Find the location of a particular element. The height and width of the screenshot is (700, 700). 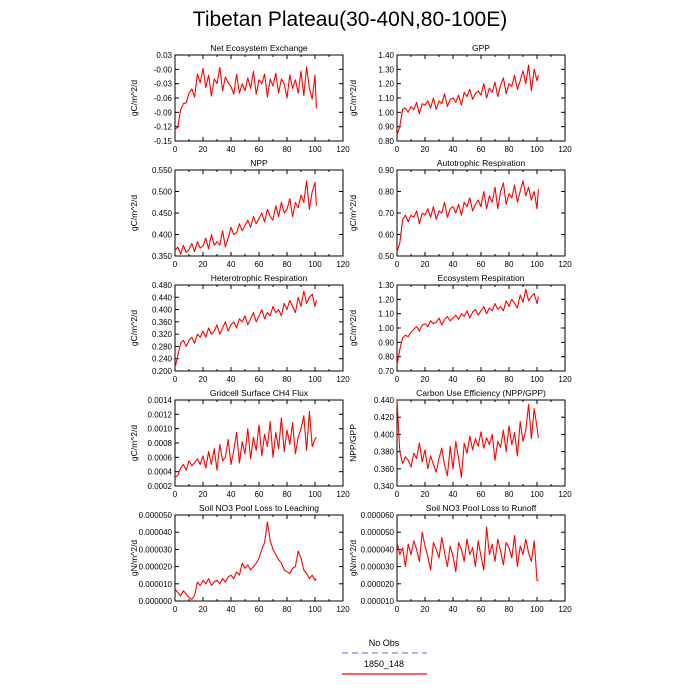

y-tick-label: 0.480 is located at coordinates (162, 285).